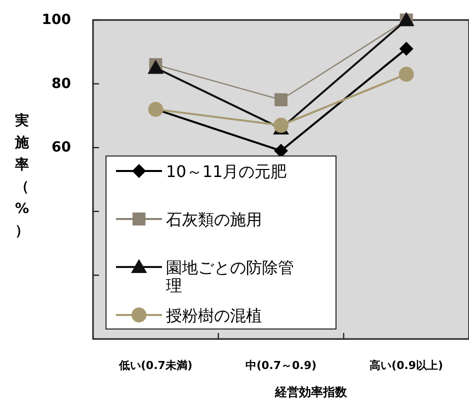  What do you see at coordinates (22, 175) in the screenshot?
I see `y-axis-title: 実施率（%）` at bounding box center [22, 175].